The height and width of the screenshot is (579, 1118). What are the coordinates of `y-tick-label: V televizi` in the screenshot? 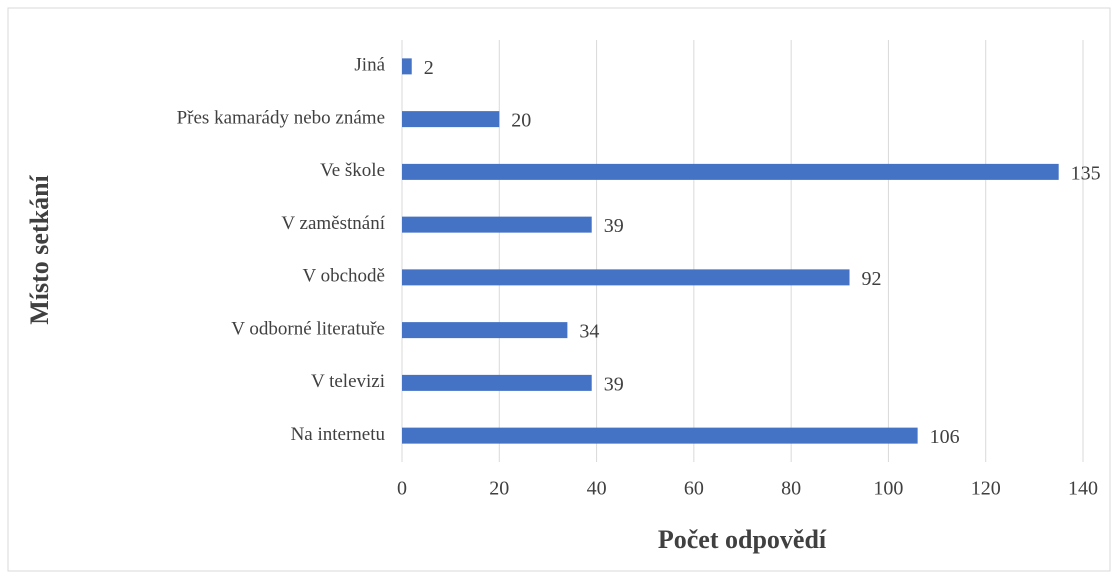 It's located at (348, 381).